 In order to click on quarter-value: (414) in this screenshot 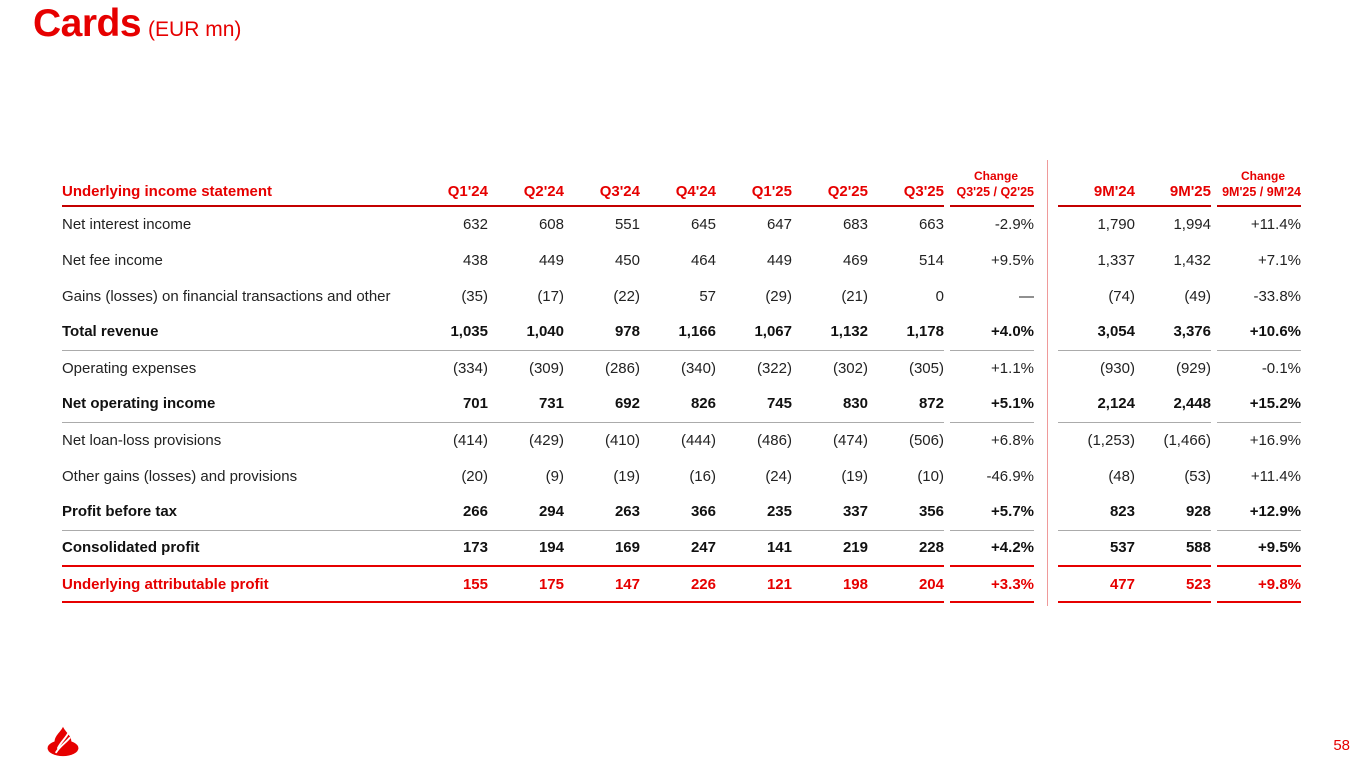, I will do `click(470, 440)`.